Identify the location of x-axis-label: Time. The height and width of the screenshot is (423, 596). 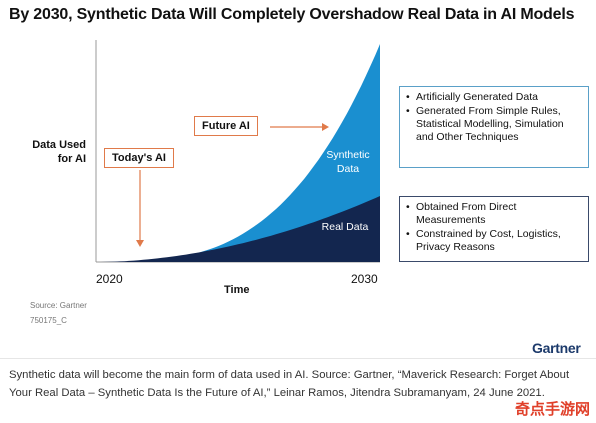
(237, 290).